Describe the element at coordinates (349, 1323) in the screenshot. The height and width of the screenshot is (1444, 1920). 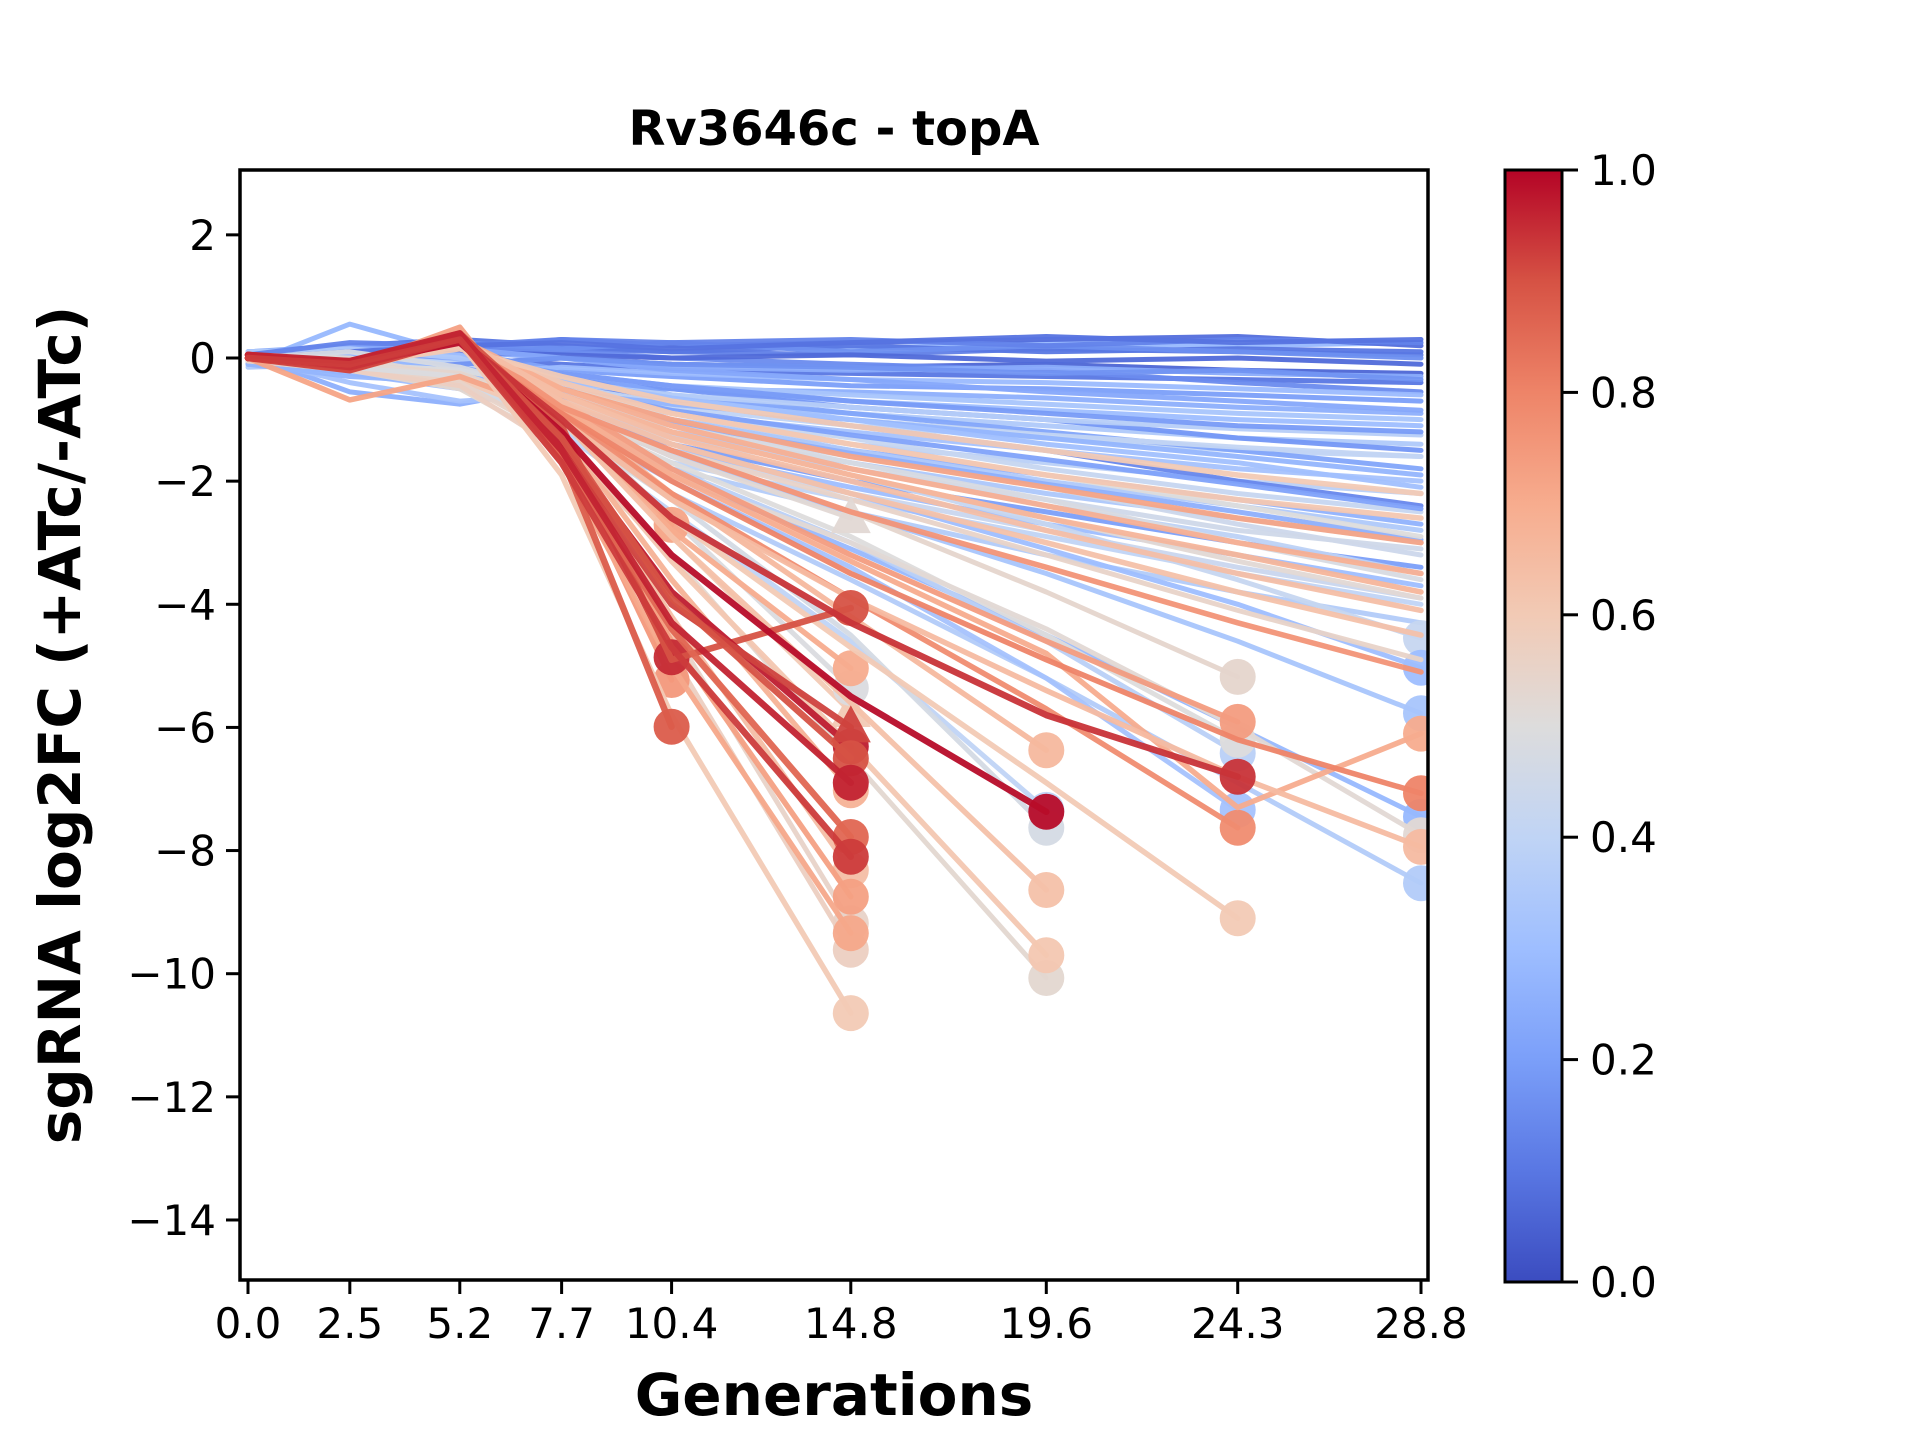
I see `x-tick-label: 2.5` at that location.